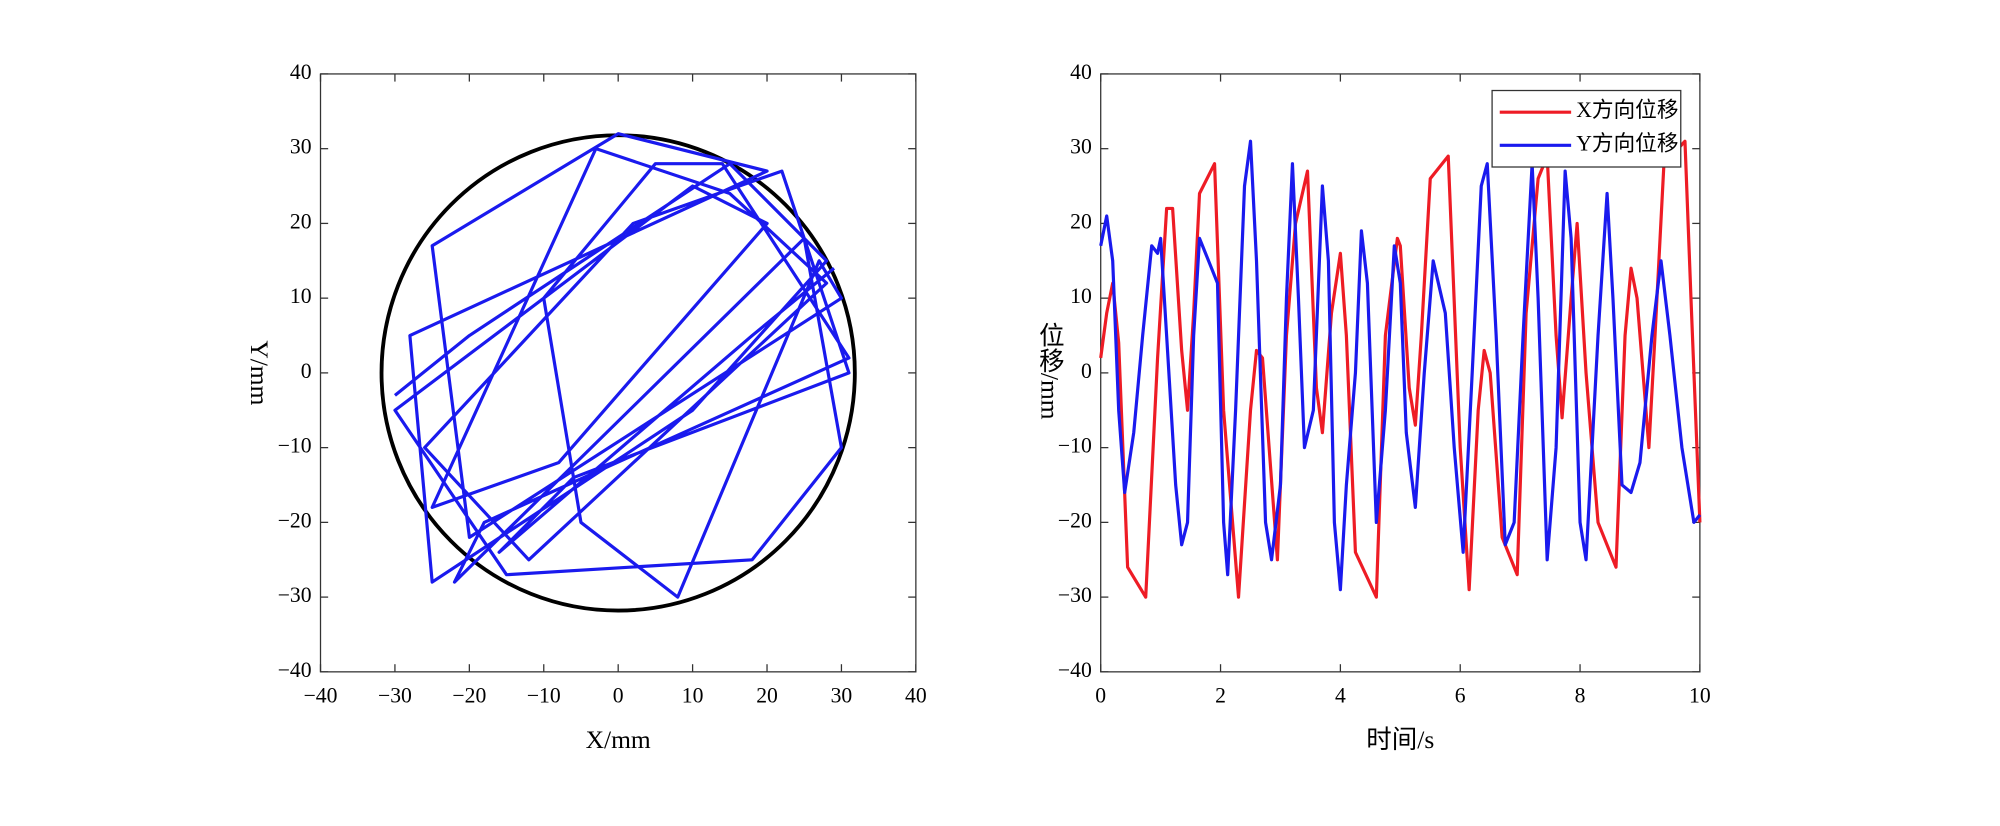 This screenshot has width=2000, height=826. I want to click on x-tick-label: 8, so click(1580, 695).